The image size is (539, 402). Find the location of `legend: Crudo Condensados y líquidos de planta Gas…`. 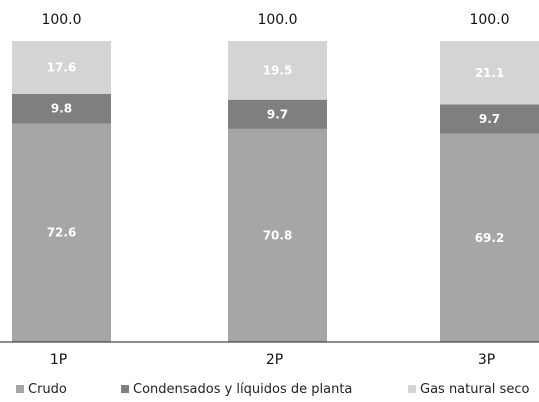

legend: Crudo Condensados y líquidos de planta Gas… is located at coordinates (272, 389).